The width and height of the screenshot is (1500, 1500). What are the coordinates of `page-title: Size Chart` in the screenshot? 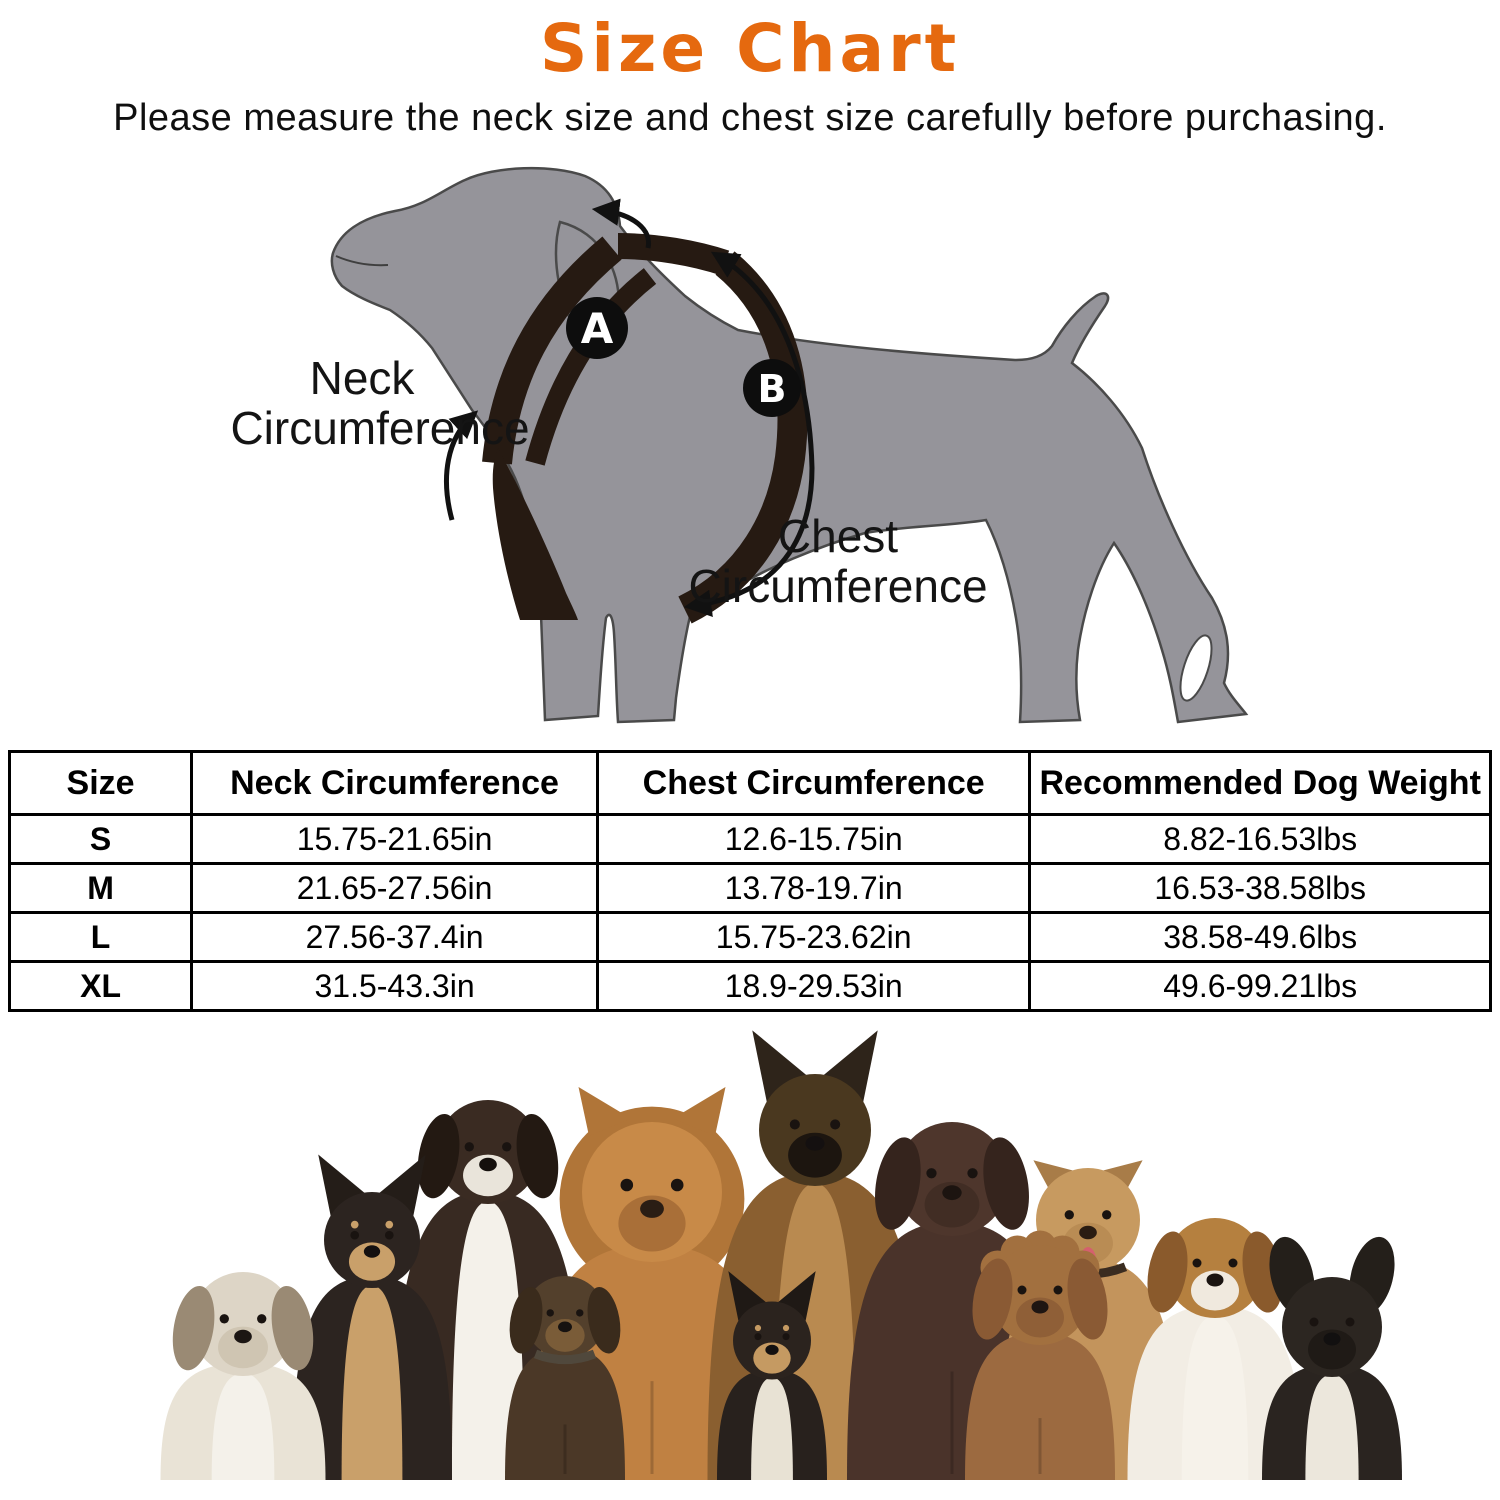 It's located at (750, 48).